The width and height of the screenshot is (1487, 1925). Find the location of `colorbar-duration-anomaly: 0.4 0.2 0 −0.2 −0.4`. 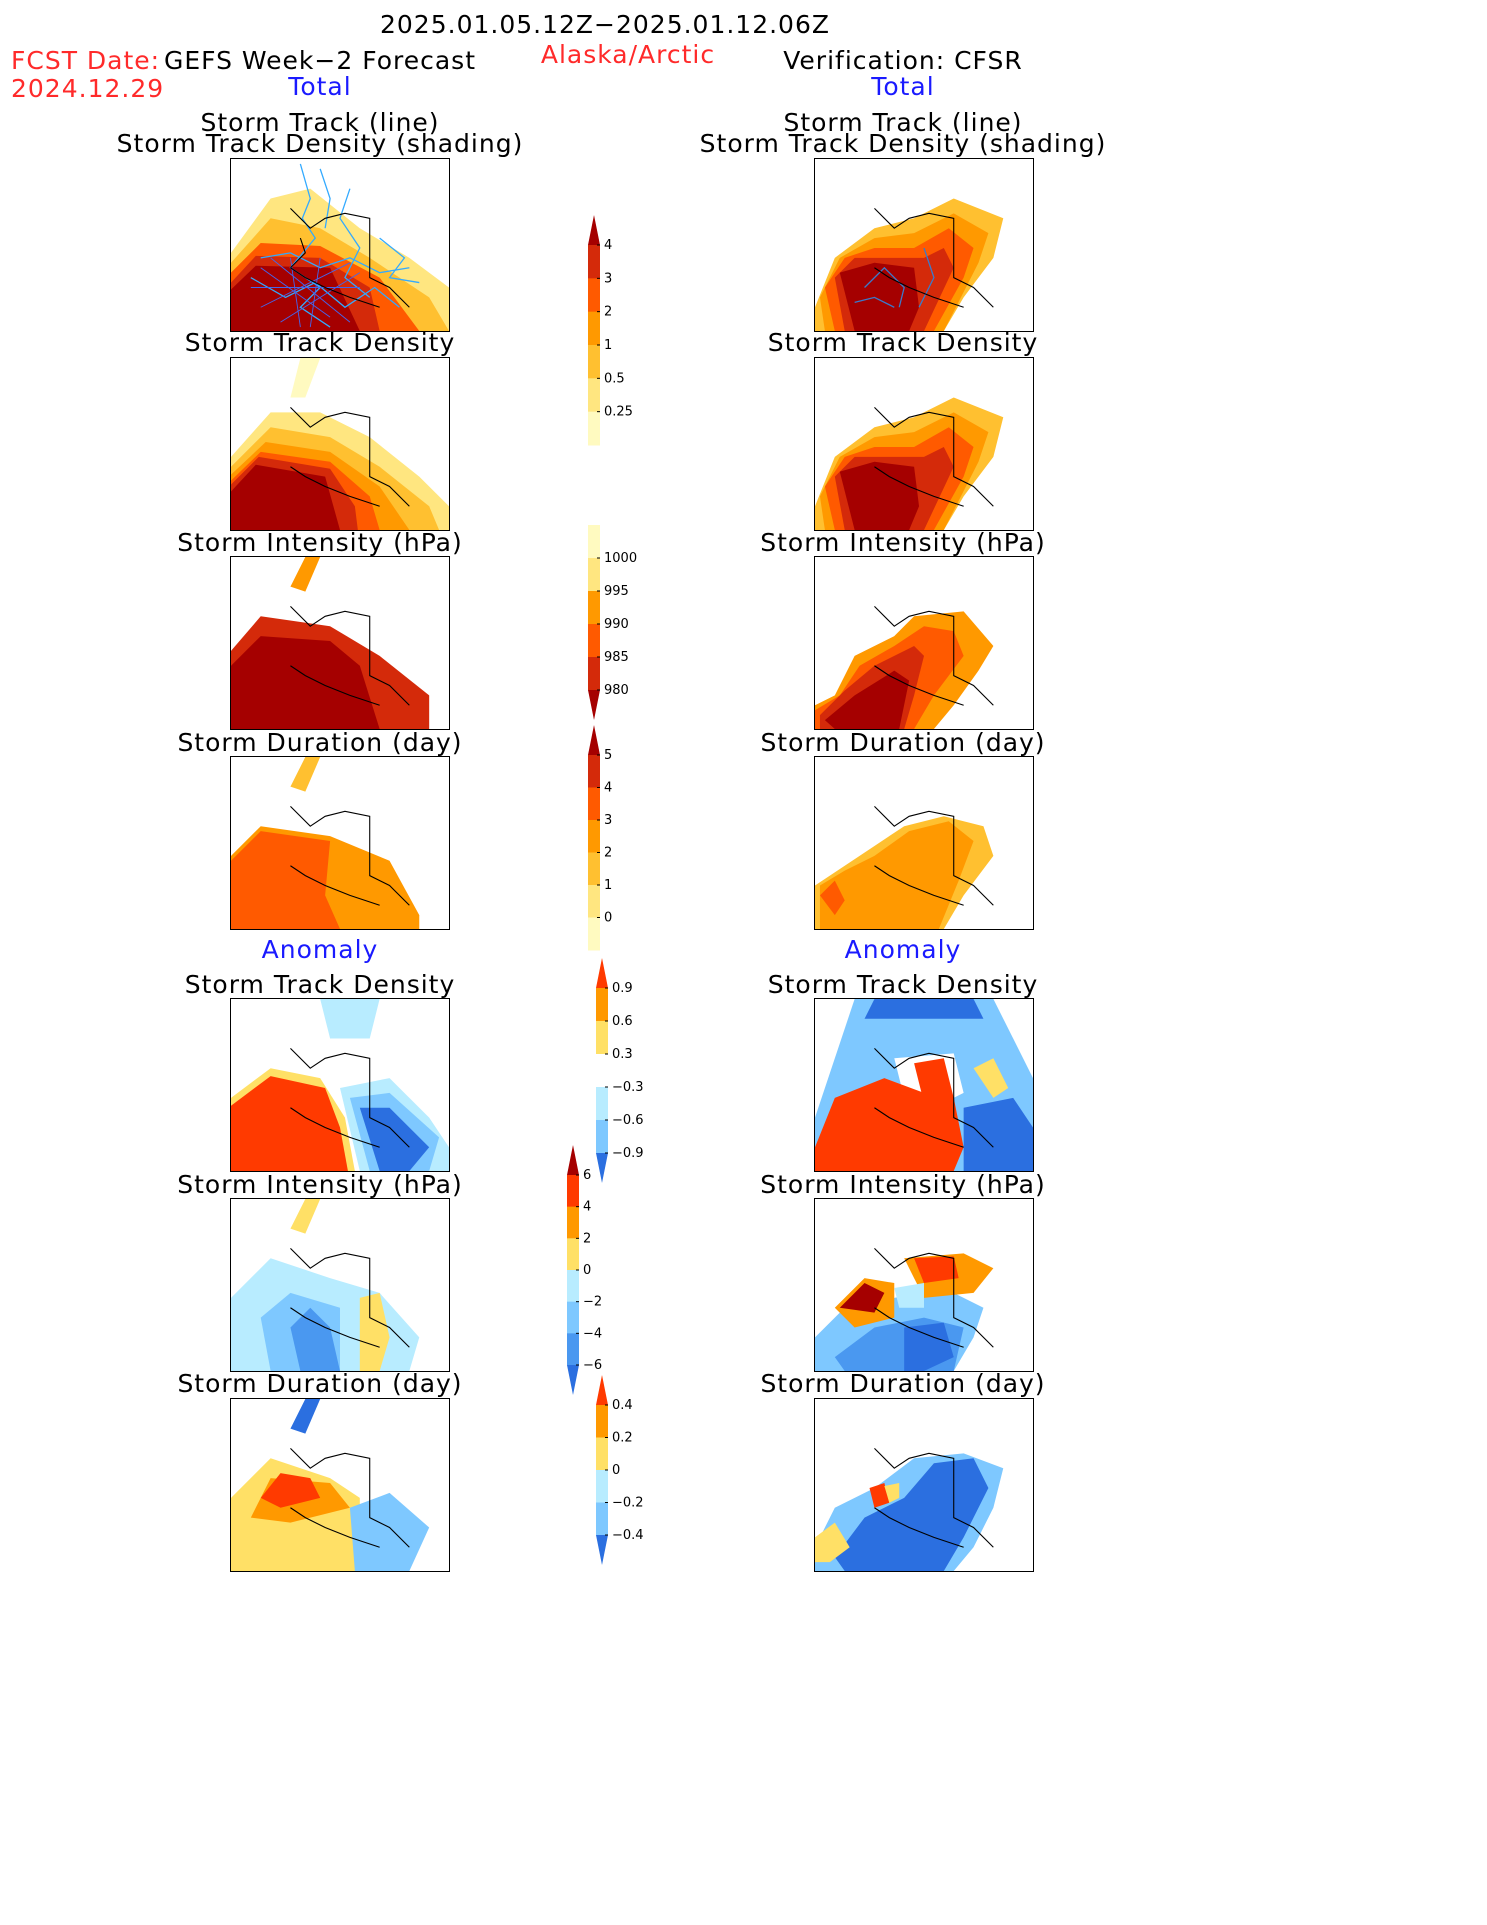

colorbar-duration-anomaly: 0.4 0.2 0 −0.2 −0.4 is located at coordinates (626, 1470).